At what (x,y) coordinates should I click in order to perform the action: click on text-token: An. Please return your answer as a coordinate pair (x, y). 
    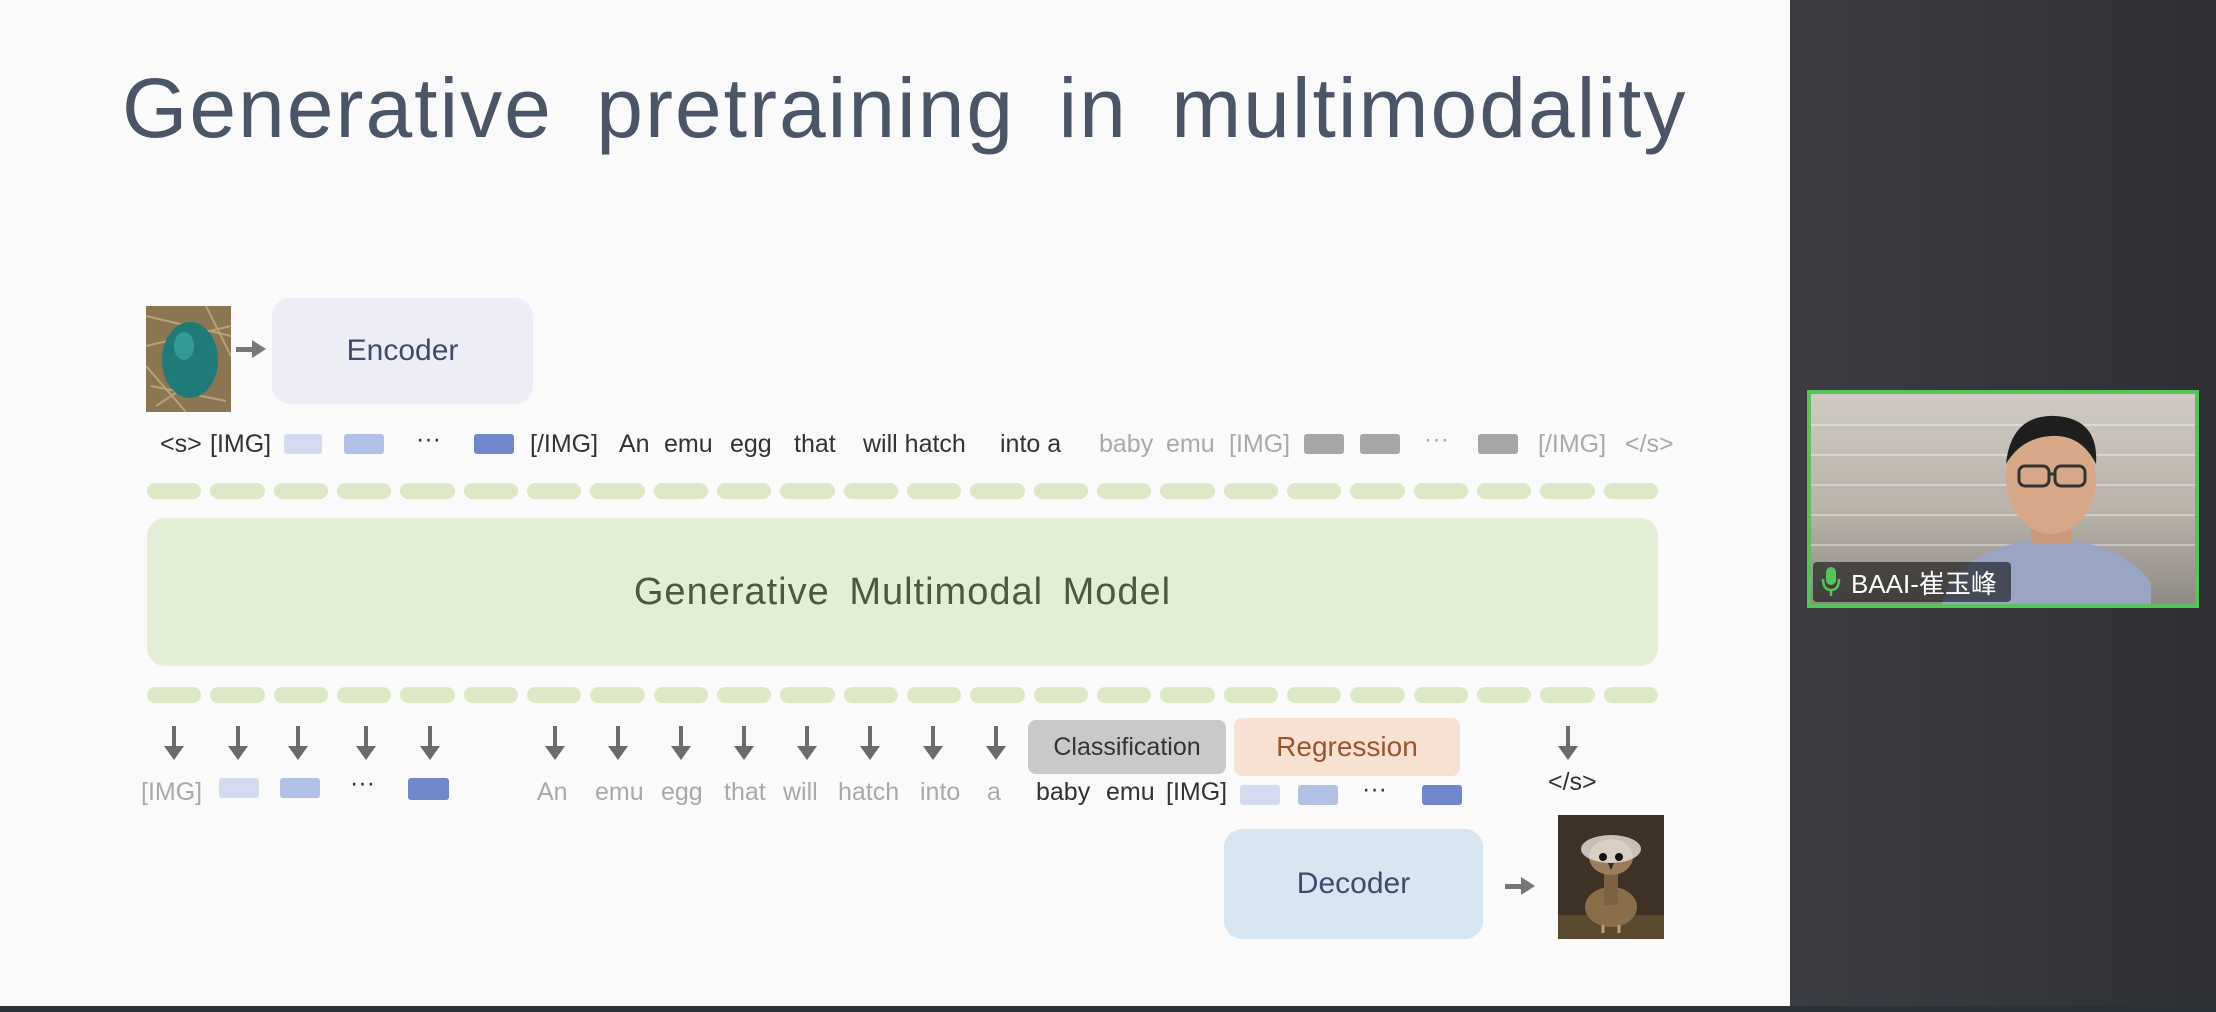
    Looking at the image, I should click on (634, 444).